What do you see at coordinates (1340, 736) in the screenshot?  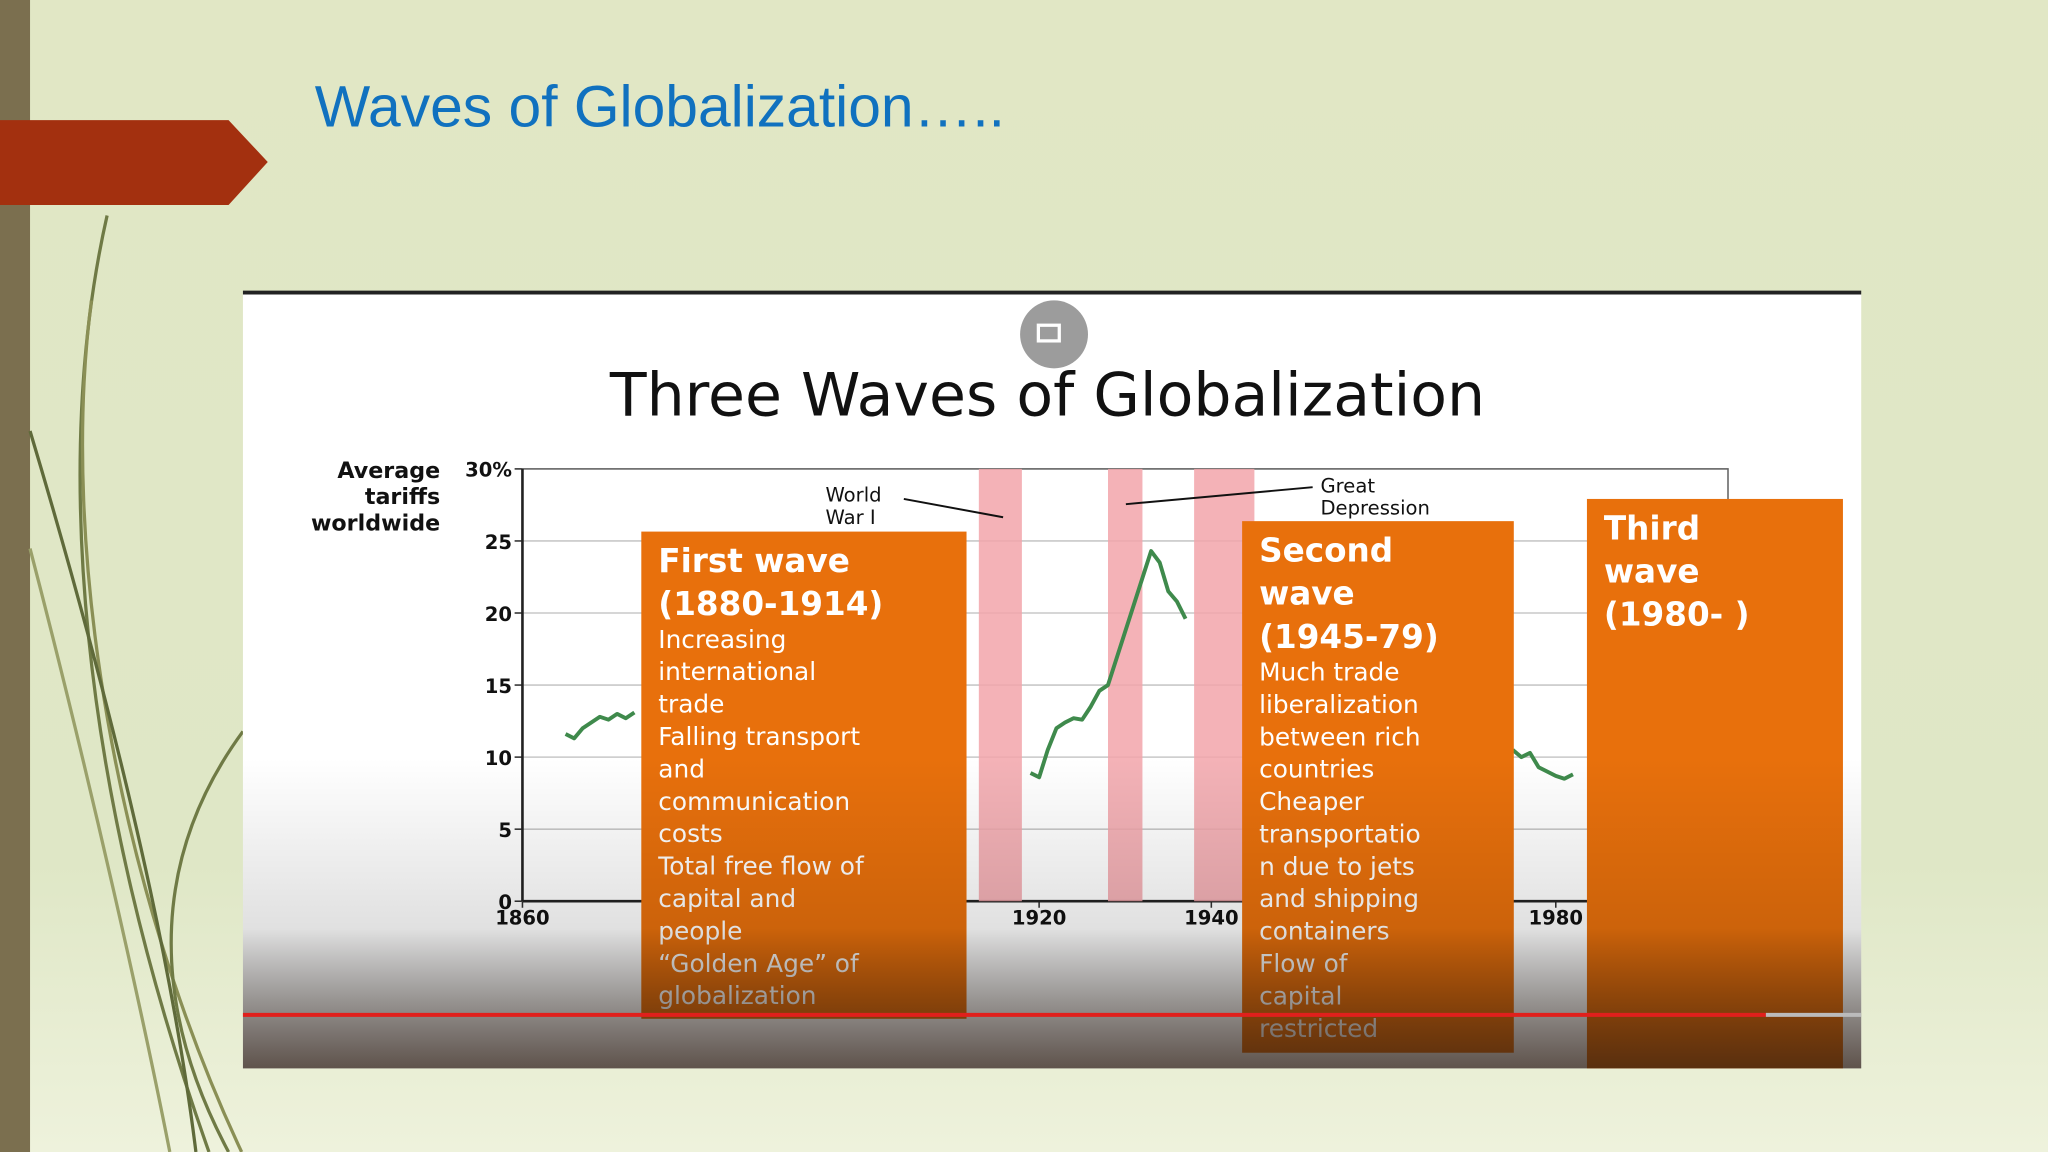 I see `wave-body: between rich` at bounding box center [1340, 736].